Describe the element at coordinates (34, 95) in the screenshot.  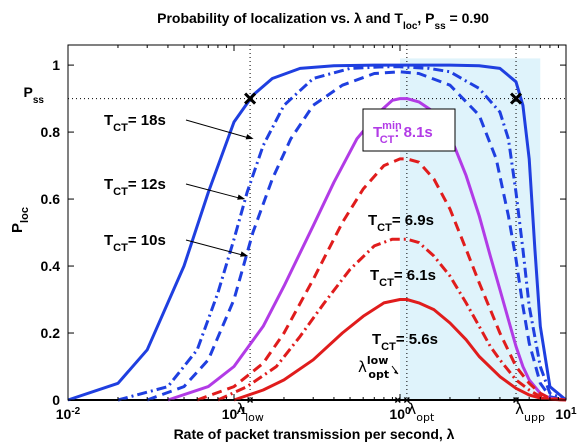
I see `pss-label: Pss` at that location.